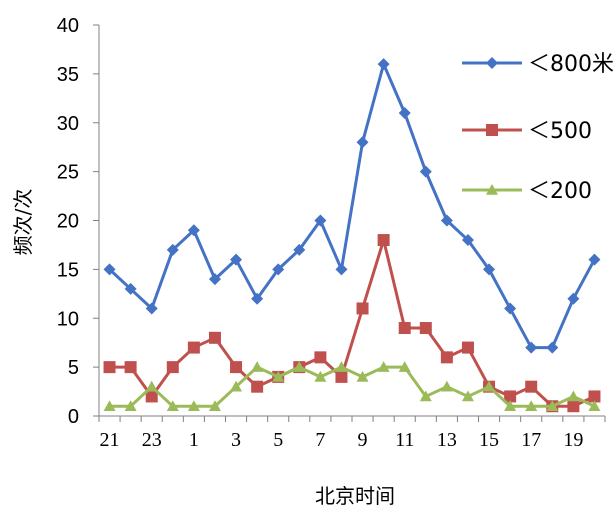 Image resolution: width=616 pixels, height=508 pixels. Describe the element at coordinates (73, 368) in the screenshot. I see `y-tick-label: 5` at that location.